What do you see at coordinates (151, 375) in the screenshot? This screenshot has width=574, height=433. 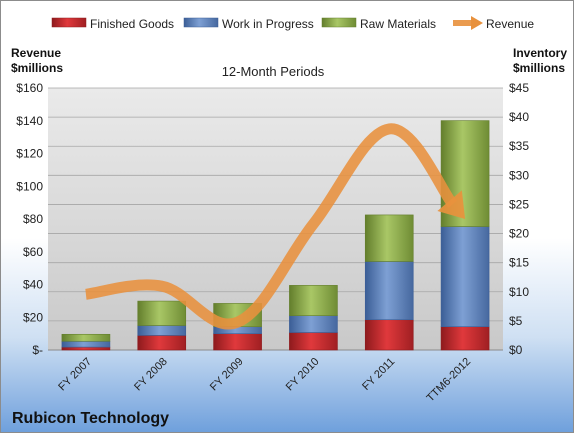 I see `category-label: FY 2008` at bounding box center [151, 375].